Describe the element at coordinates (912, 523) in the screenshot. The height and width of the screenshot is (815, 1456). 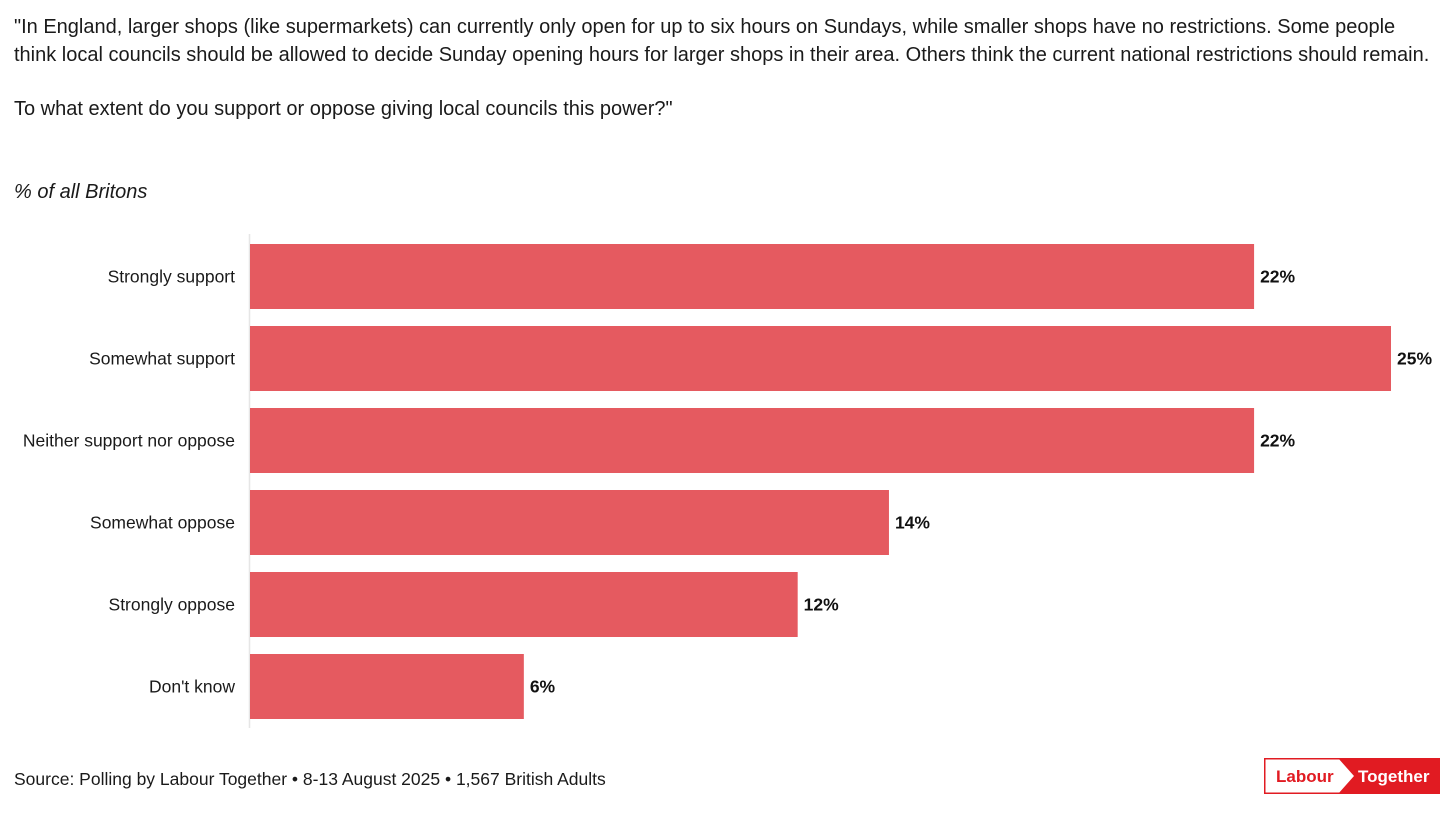
I see `value-label-somewhat-oppose: 14%` at that location.